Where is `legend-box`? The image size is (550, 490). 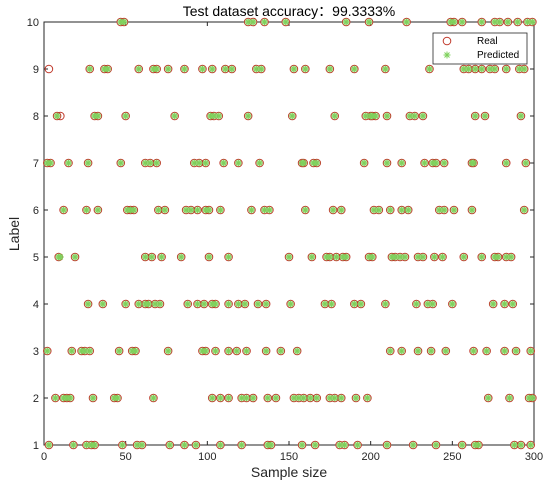
legend-box is located at coordinates (480, 48).